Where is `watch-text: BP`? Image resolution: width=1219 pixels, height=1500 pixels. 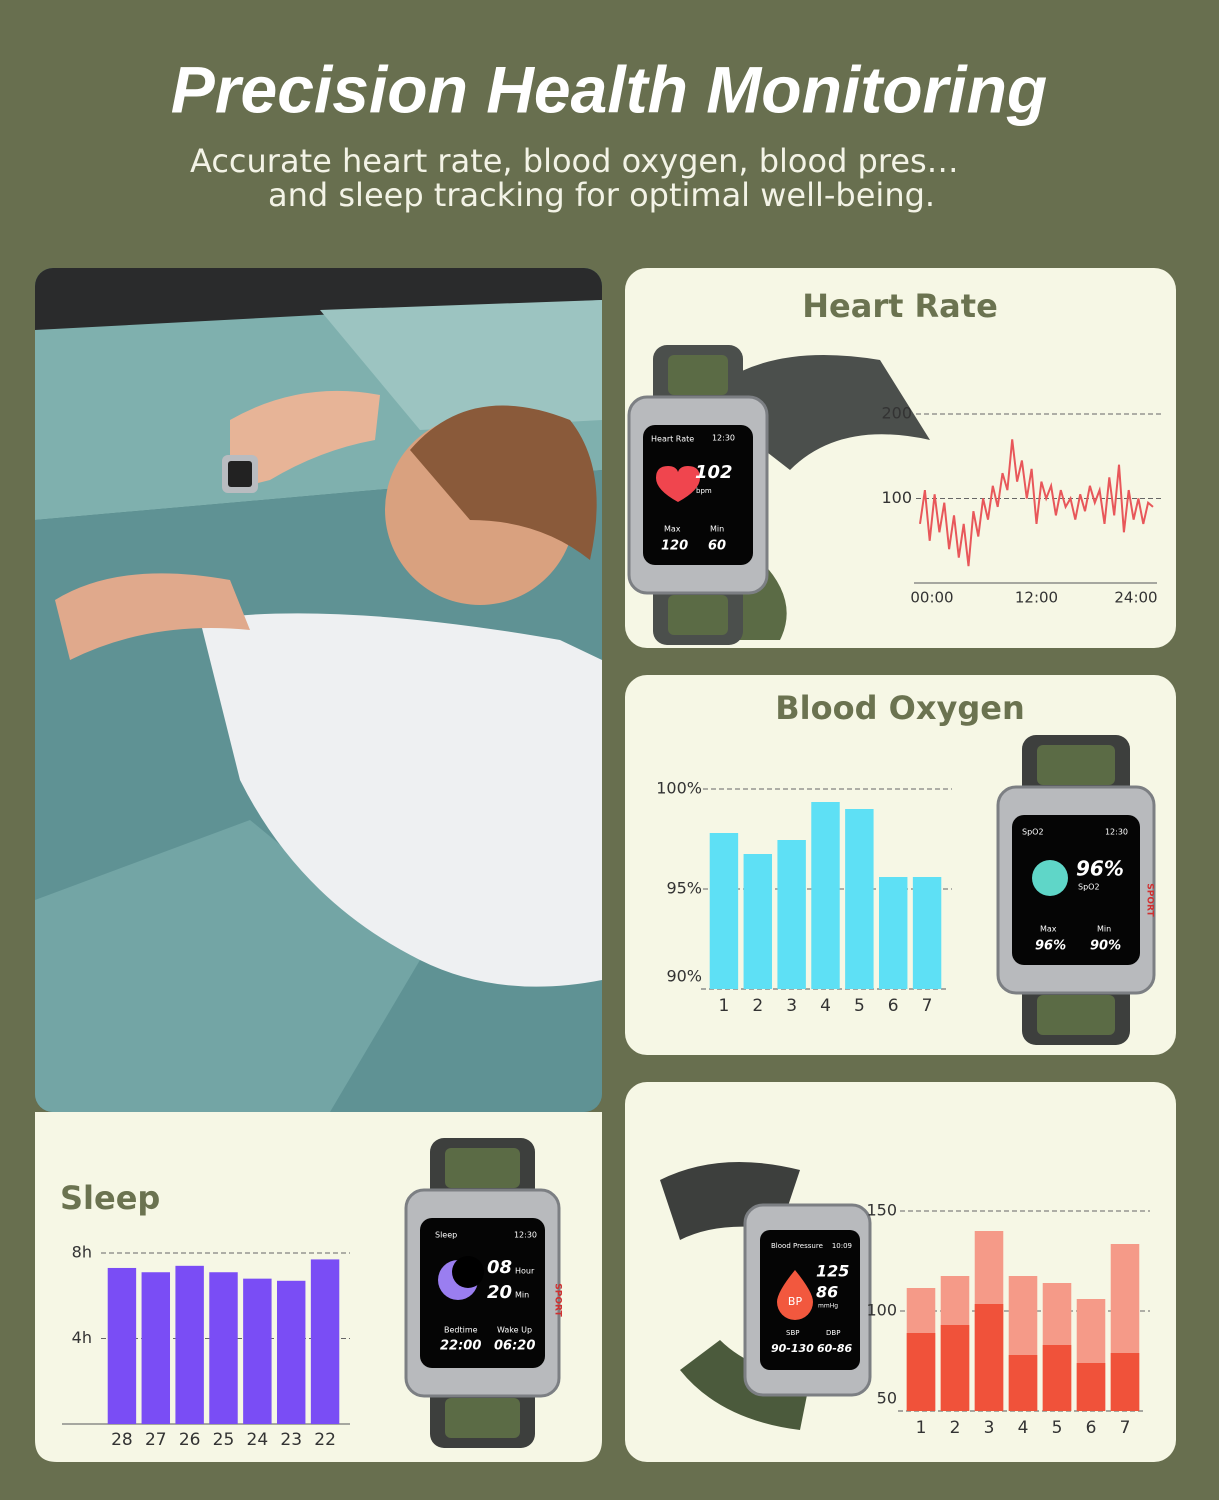 watch-text: BP is located at coordinates (795, 1301).